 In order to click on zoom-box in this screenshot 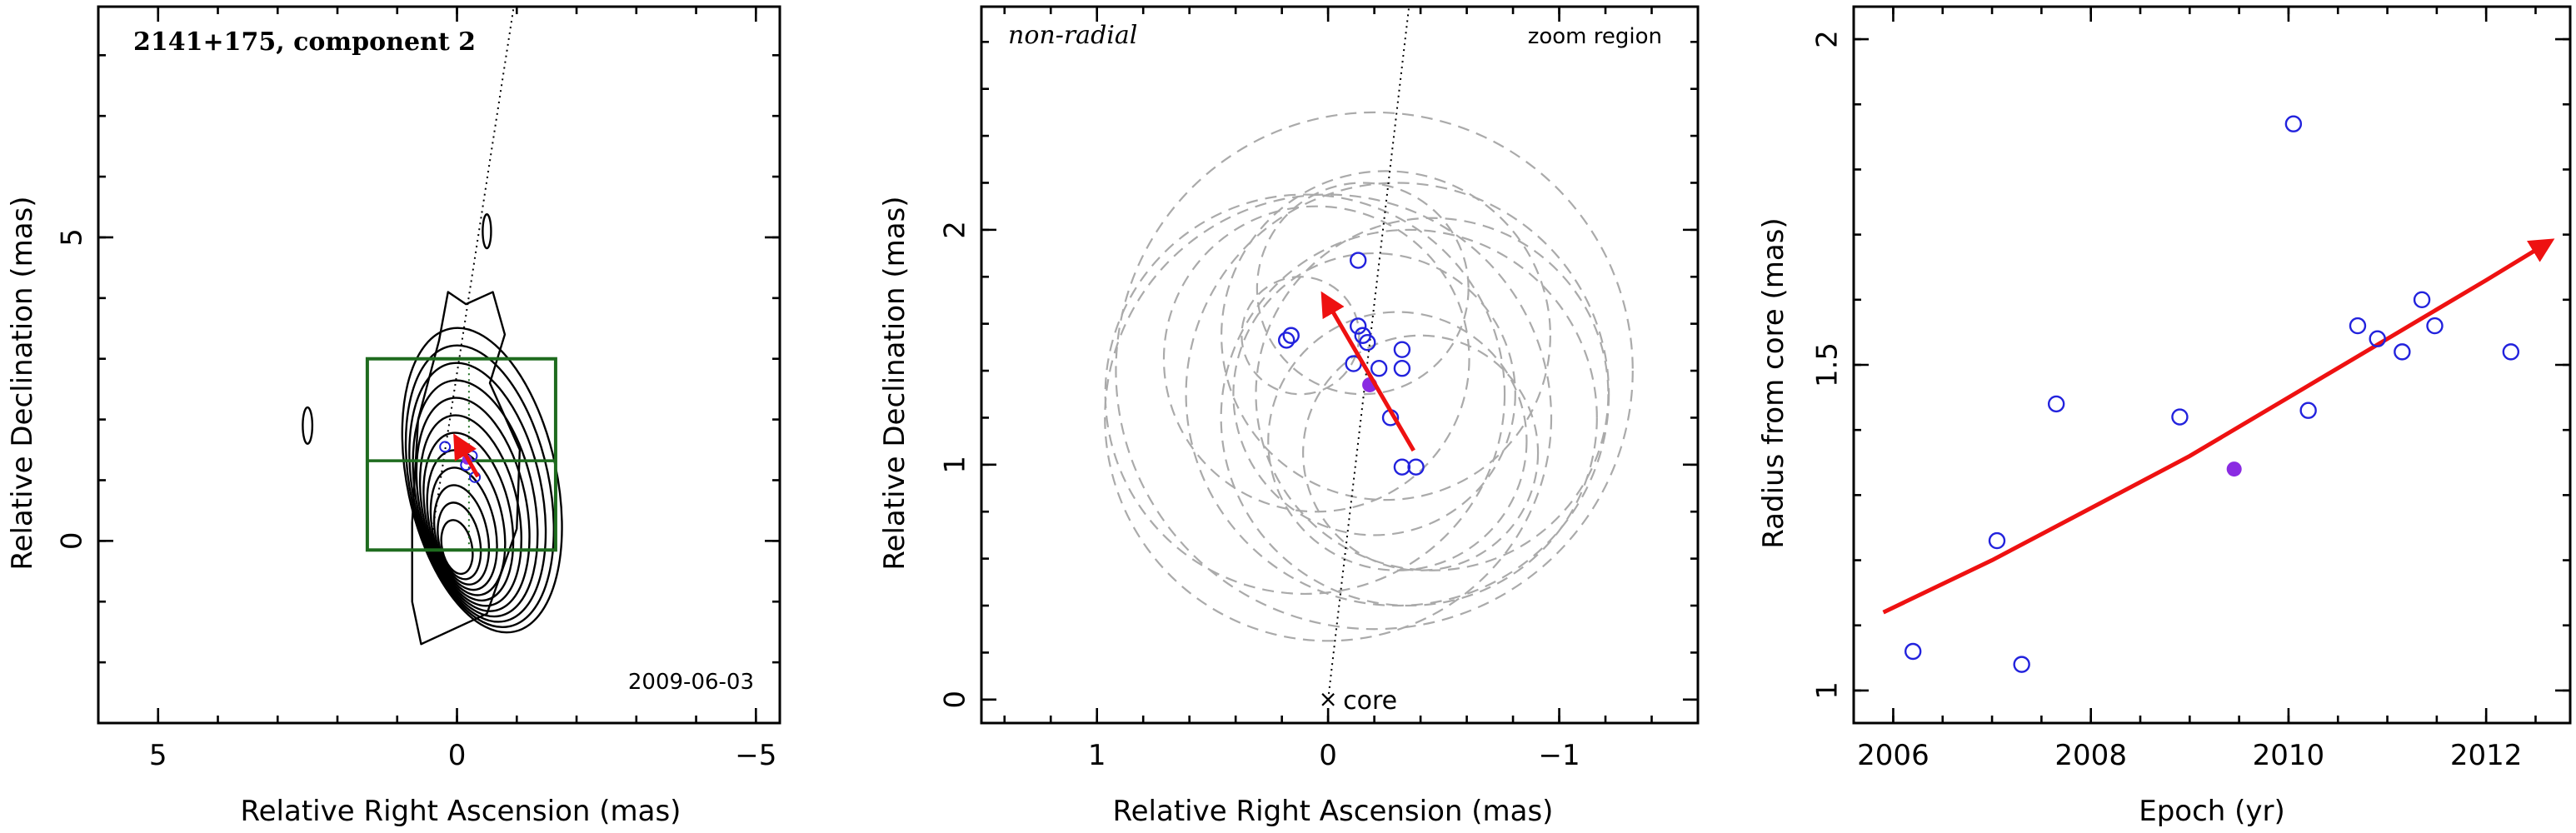, I will do `click(461, 454)`.